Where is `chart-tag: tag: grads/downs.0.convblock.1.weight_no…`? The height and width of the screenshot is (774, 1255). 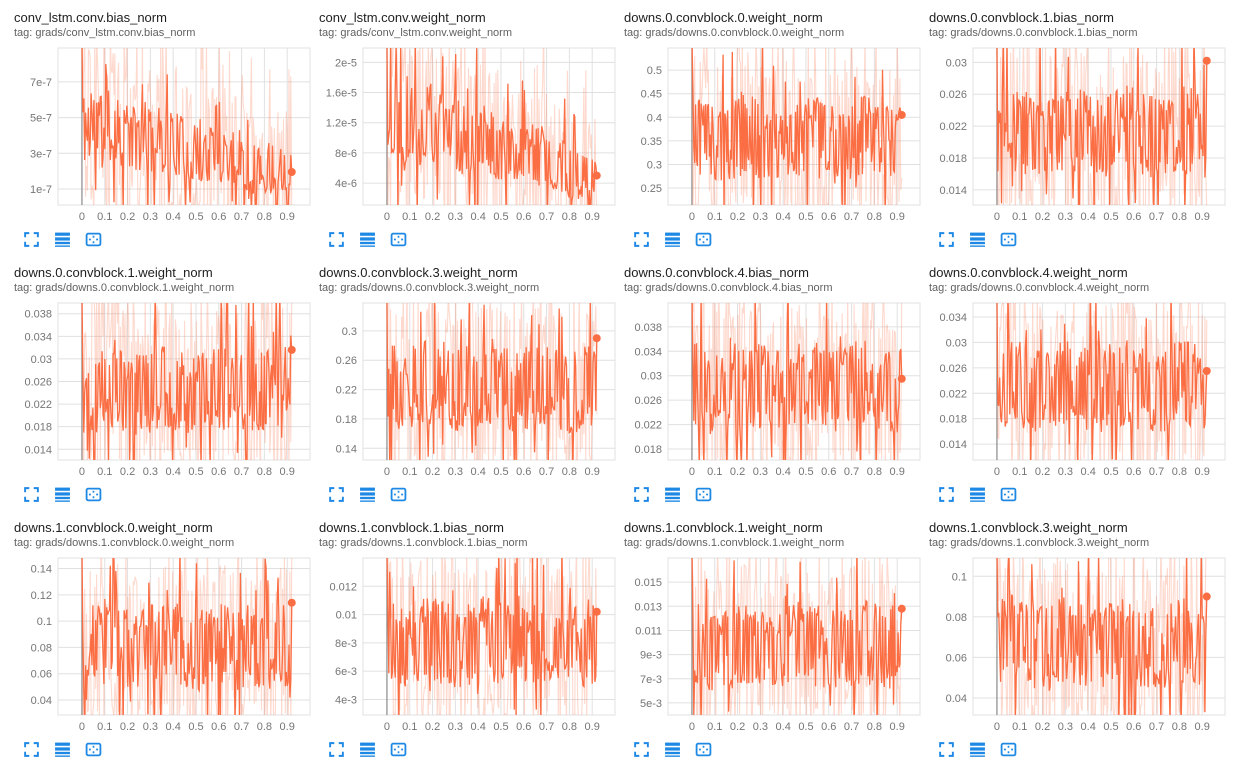
chart-tag: tag: grads/downs.0.convblock.1.weight_no… is located at coordinates (124, 288).